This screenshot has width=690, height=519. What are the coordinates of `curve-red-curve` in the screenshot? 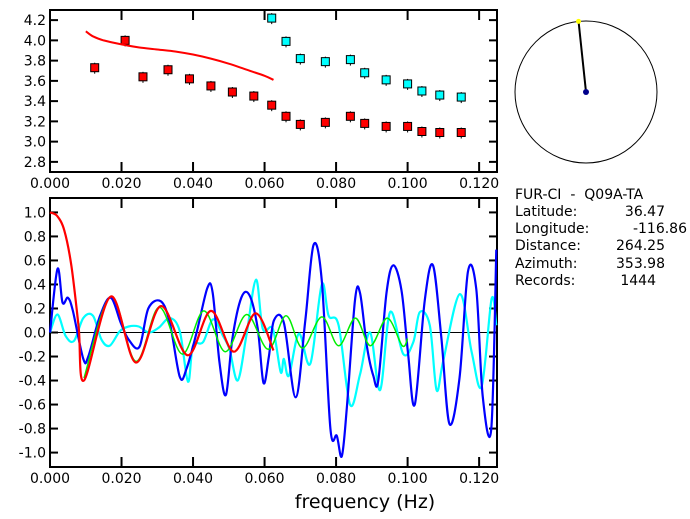 It's located at (179, 55).